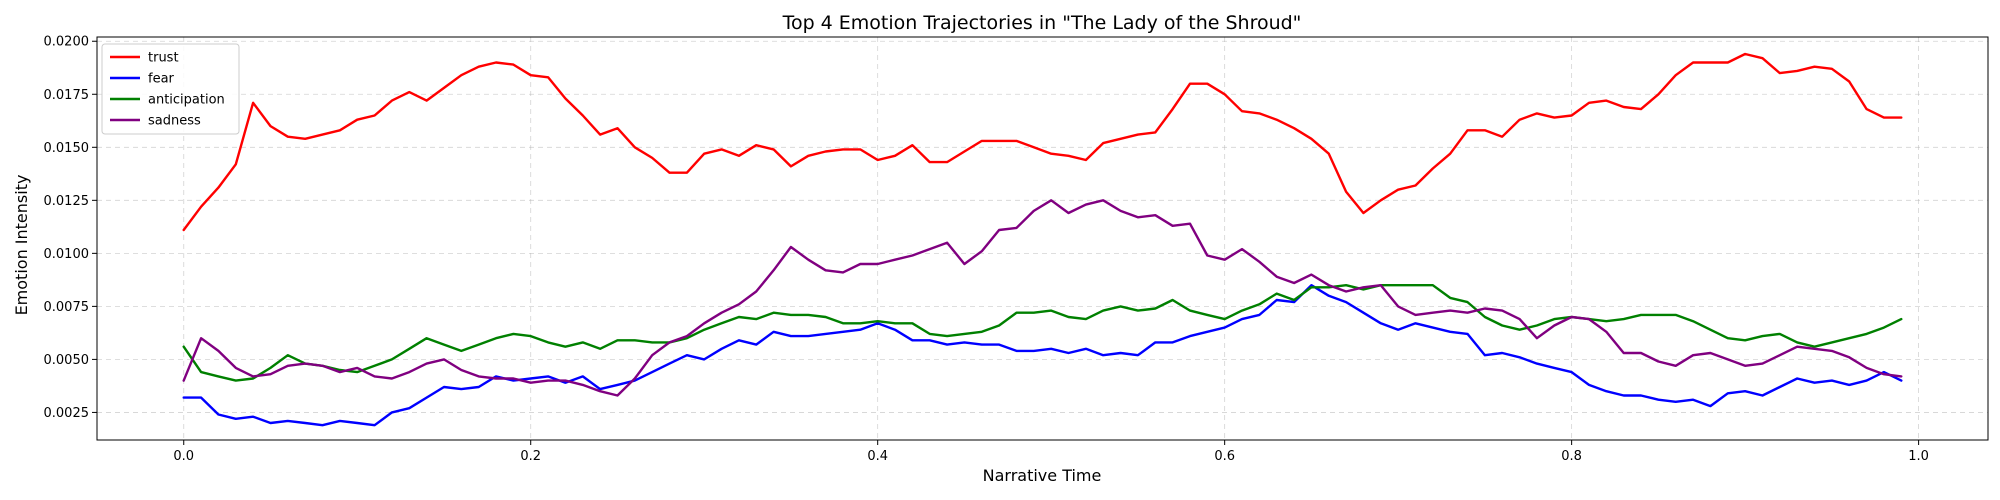 This screenshot has height=500, width=2000. Describe the element at coordinates (161, 79) in the screenshot. I see `legend-label-fear: fear` at that location.